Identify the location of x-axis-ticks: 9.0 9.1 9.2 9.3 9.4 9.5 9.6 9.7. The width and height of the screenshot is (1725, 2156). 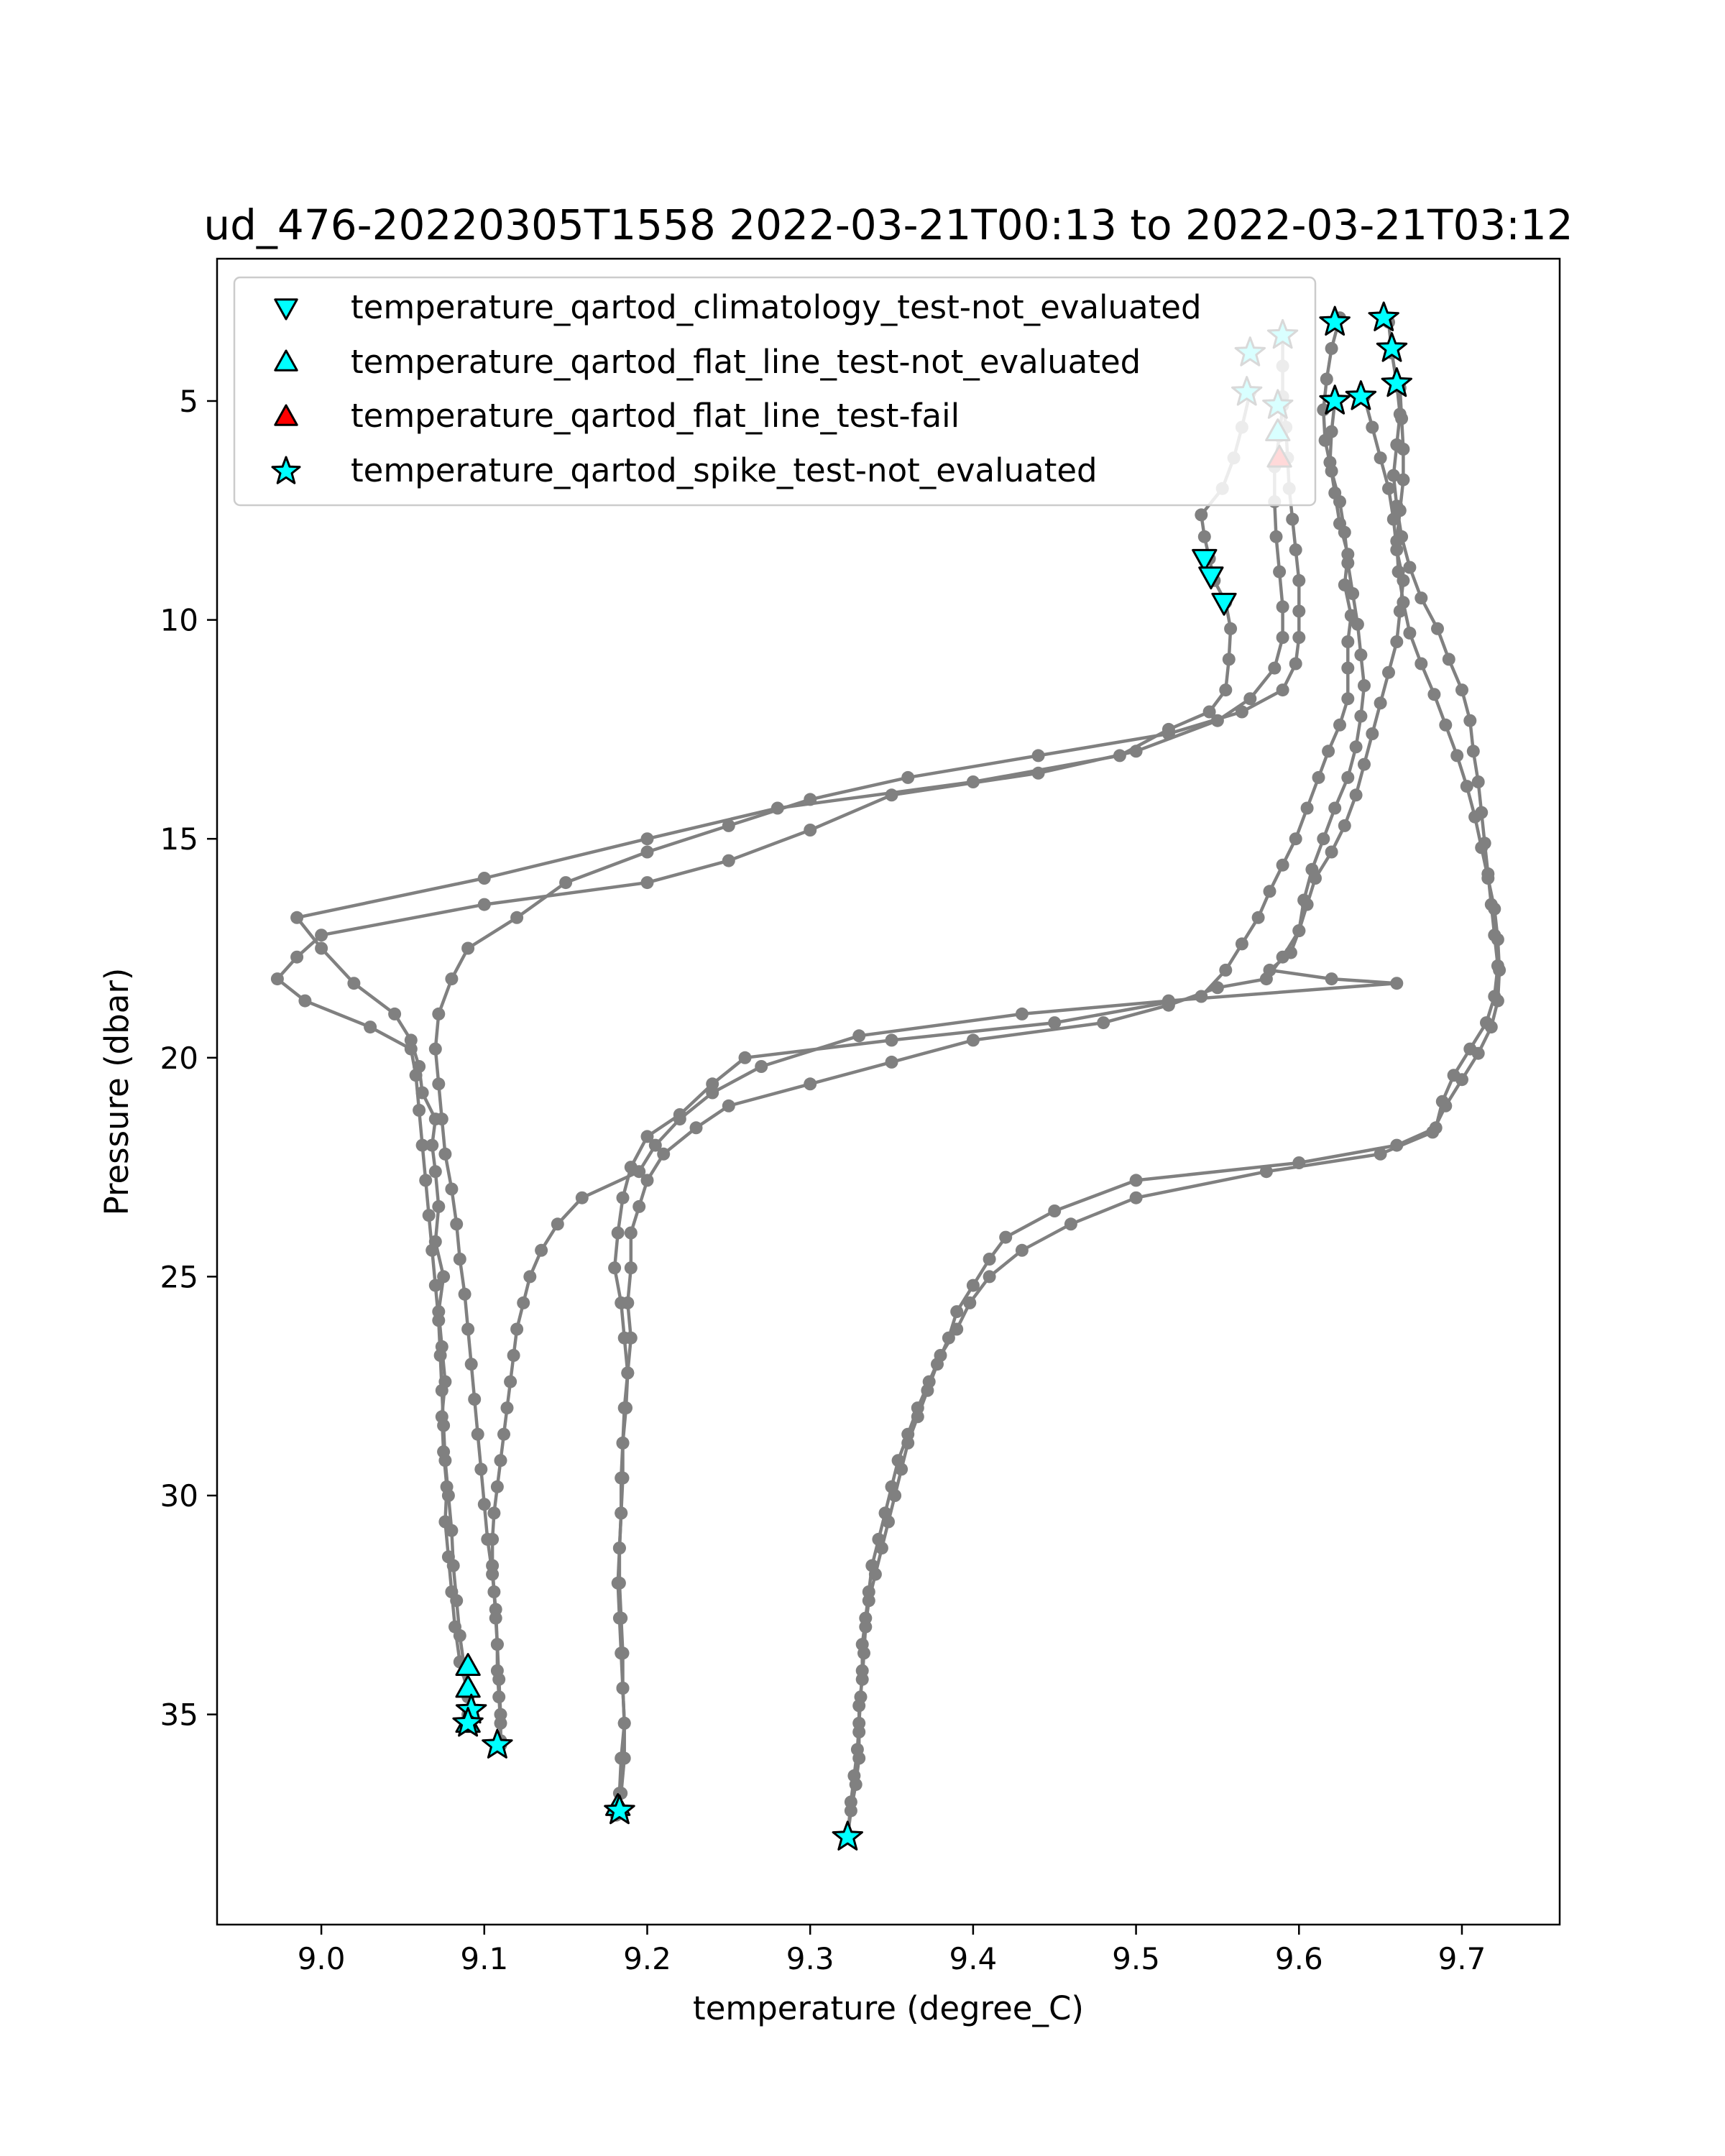
(892, 1951).